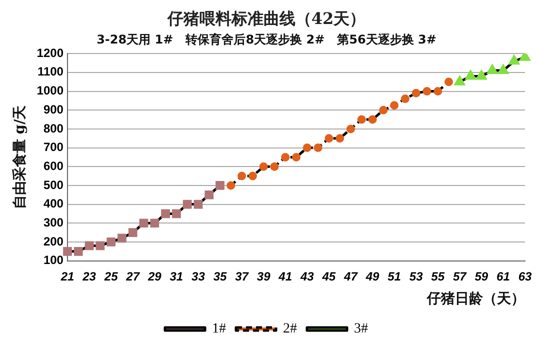  I want to click on x-tick-label: 37, so click(242, 276).